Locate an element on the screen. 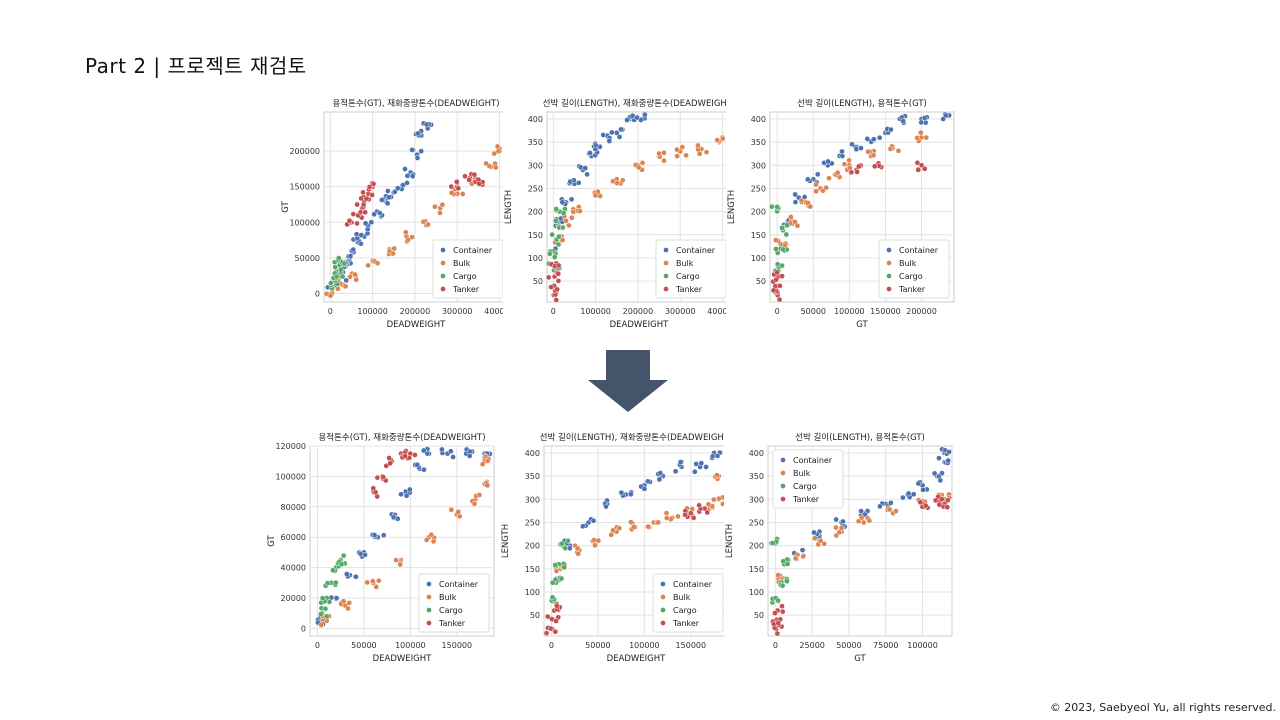 The height and width of the screenshot is (720, 1280). x-tick-label: 100000 is located at coordinates (849, 311).